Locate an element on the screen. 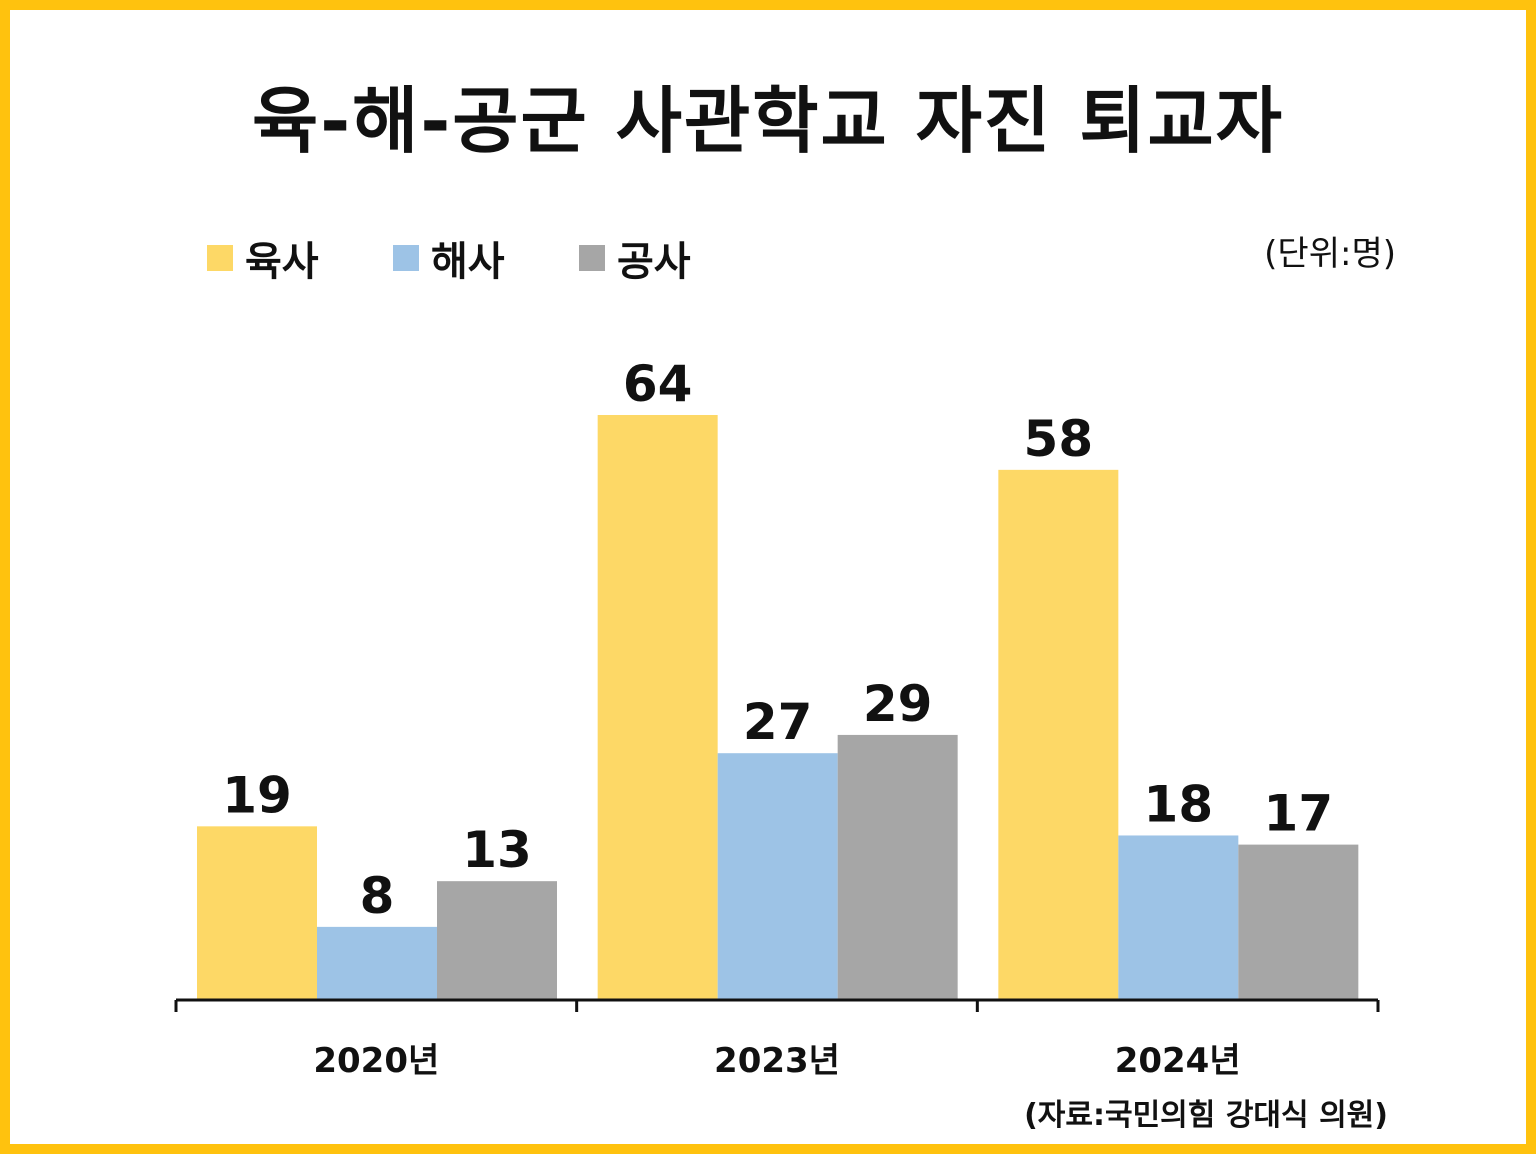  legend-item-series-0: 육사 is located at coordinates (263, 258).